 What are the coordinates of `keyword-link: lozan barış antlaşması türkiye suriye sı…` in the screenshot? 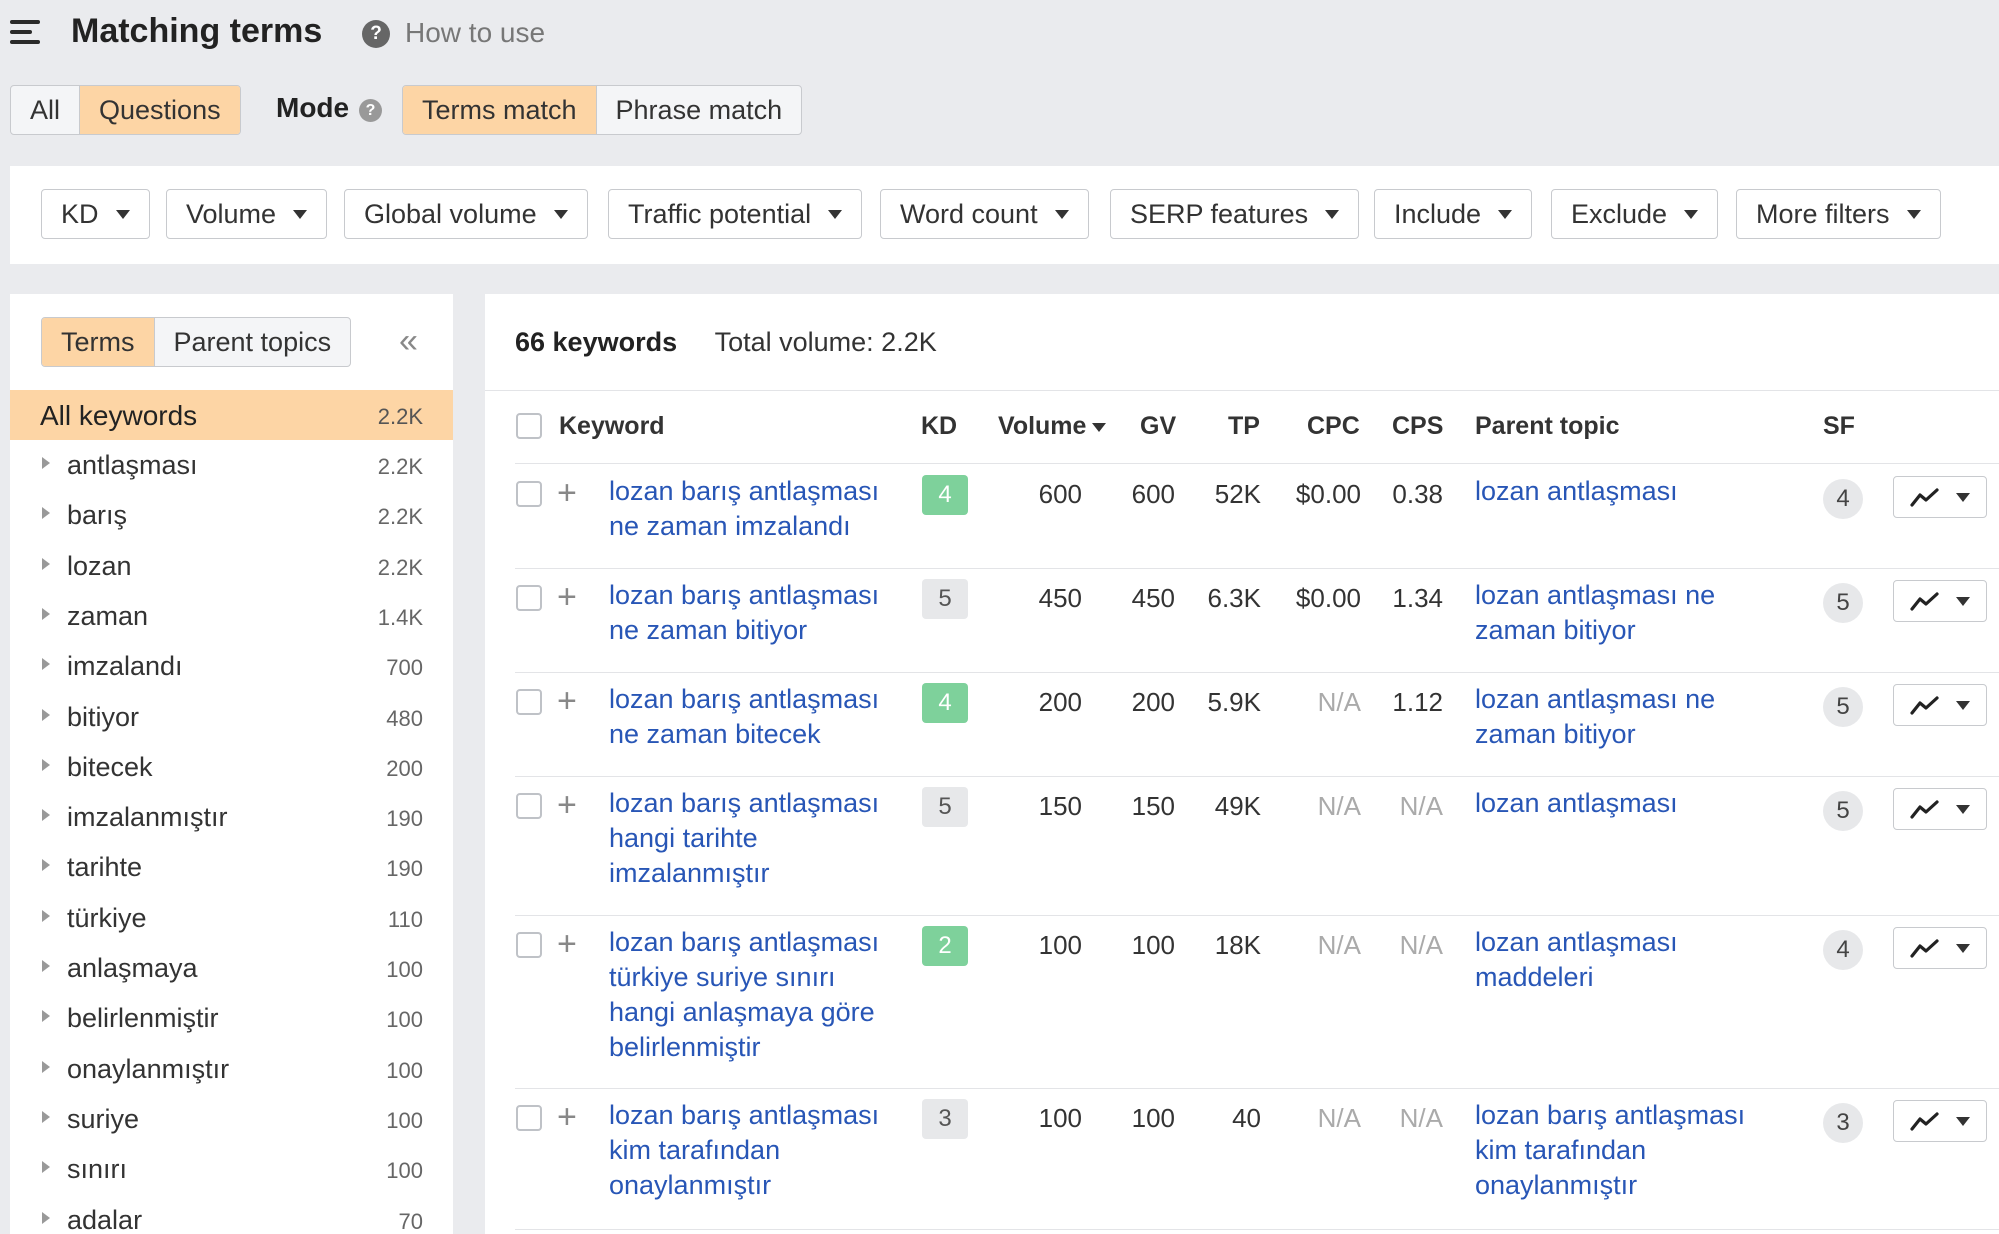 It's located at (744, 994).